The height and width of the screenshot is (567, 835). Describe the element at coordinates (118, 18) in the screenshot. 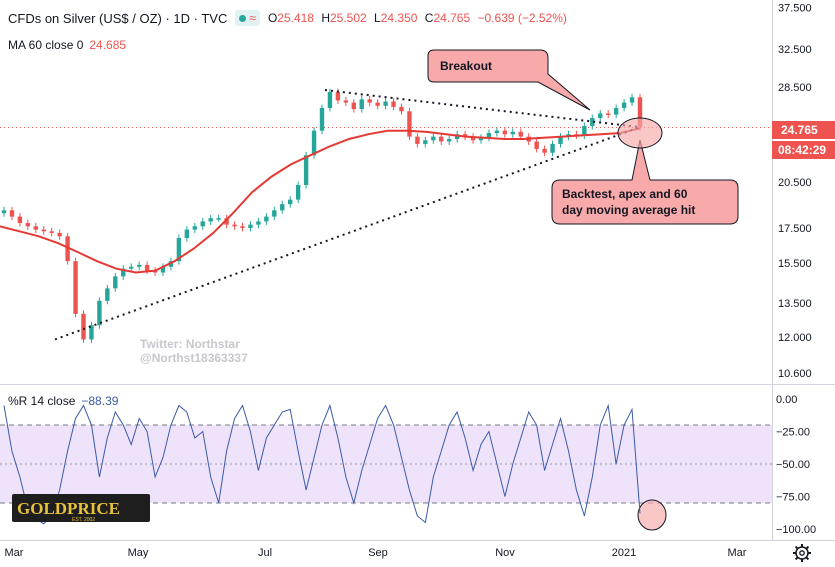

I see `symbol-title: CFDs on Silver (US$ / OZ) · 1D · TVC` at that location.